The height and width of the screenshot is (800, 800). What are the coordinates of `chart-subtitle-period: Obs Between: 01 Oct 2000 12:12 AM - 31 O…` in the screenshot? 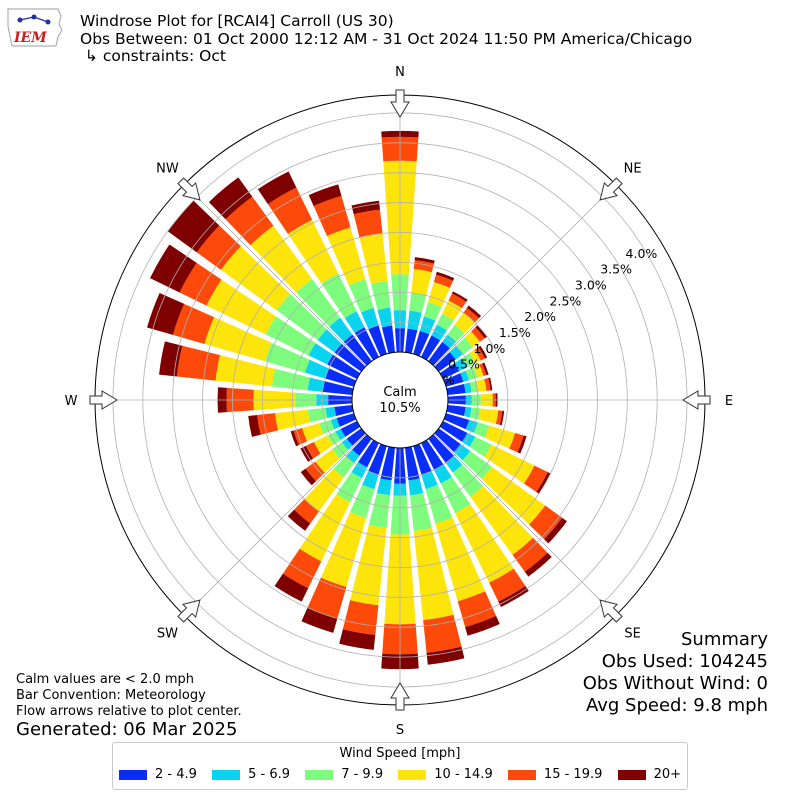 It's located at (386, 39).